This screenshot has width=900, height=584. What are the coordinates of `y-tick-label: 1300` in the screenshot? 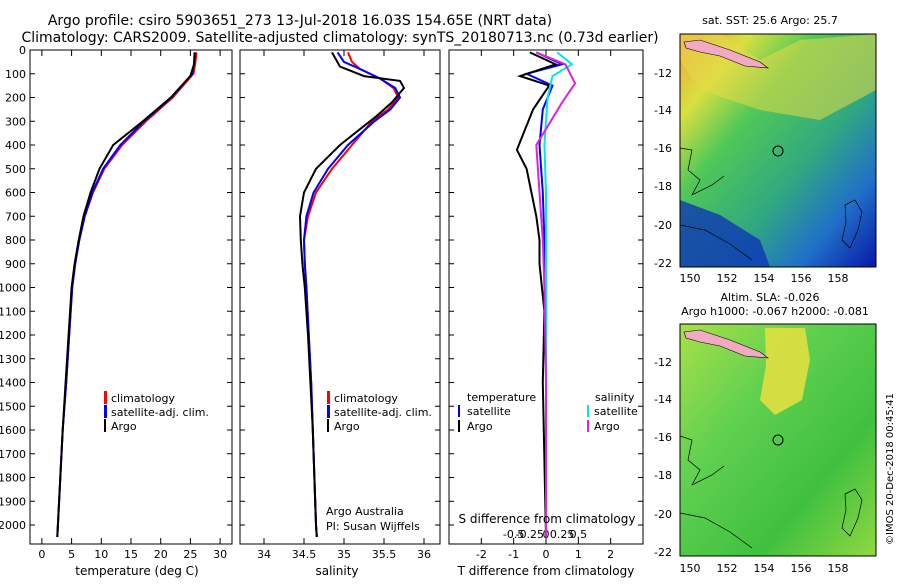 It's located at (13, 359).